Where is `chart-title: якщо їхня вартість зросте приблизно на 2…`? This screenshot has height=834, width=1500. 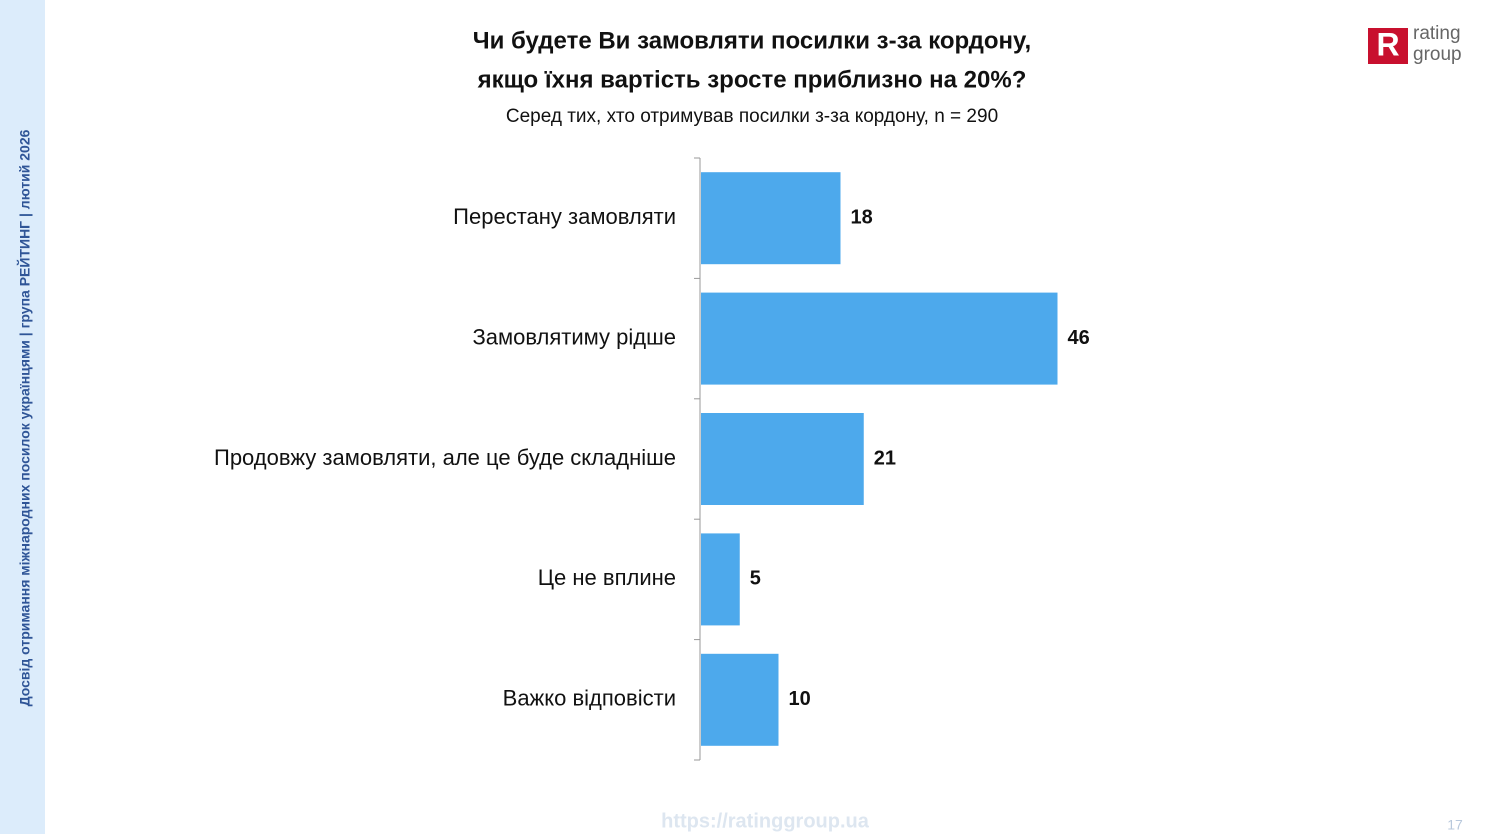
chart-title: якщо їхня вартість зросте приблизно на 2… is located at coordinates (752, 79).